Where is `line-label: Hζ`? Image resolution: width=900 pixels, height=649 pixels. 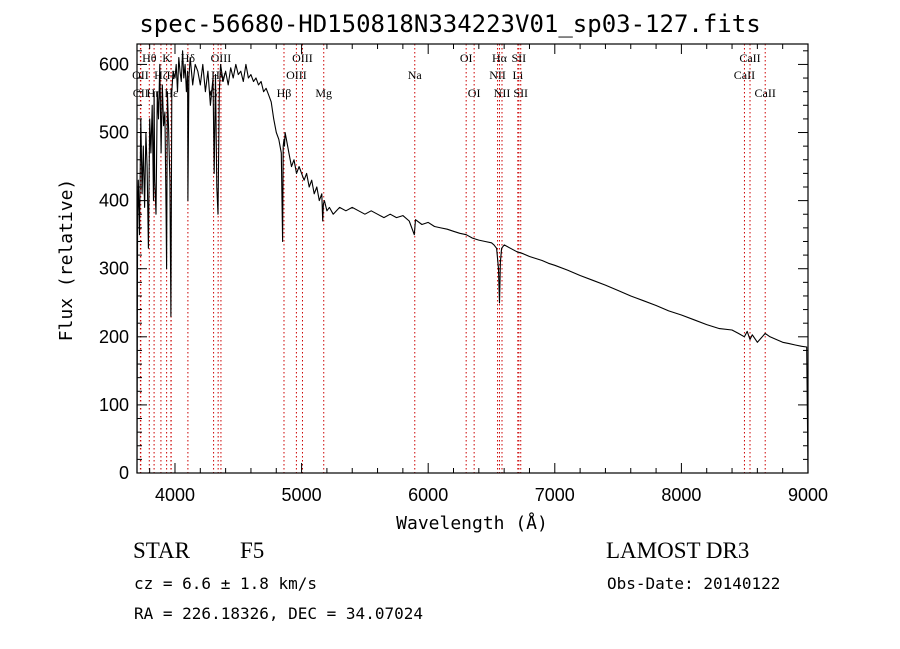
line-label: Hζ is located at coordinates (161, 75).